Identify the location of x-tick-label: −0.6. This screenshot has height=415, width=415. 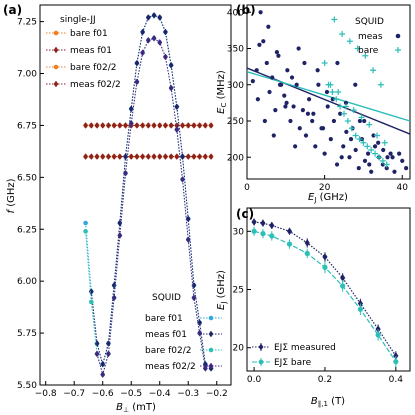
(103, 394).